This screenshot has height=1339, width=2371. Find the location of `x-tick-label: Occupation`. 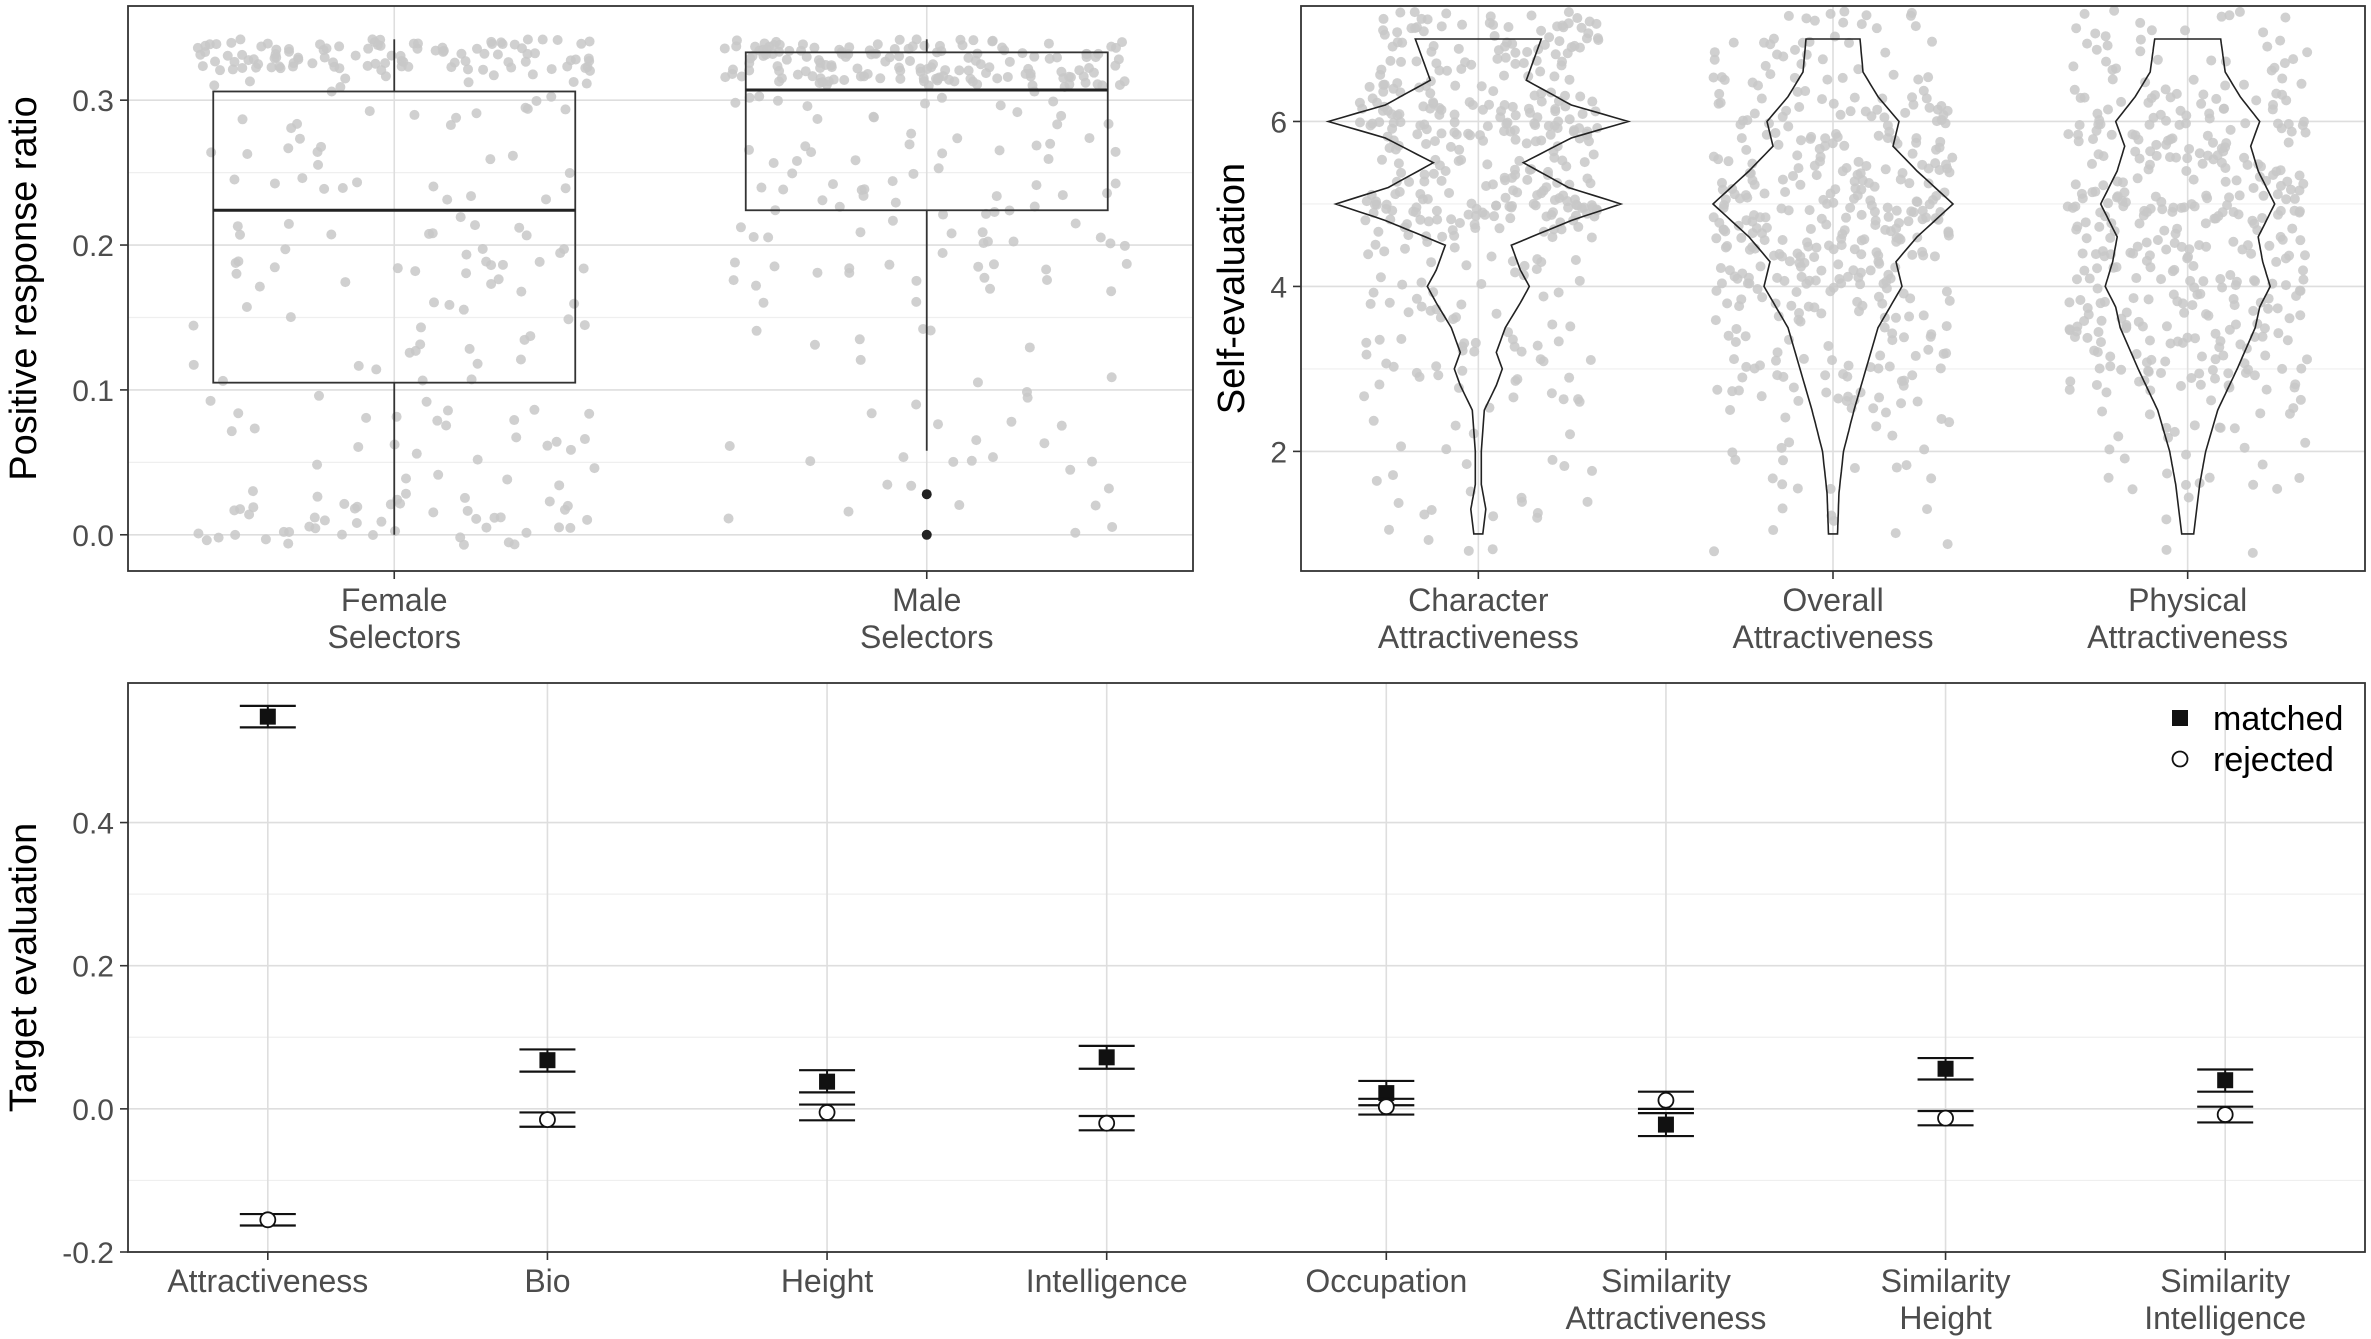

x-tick-label: Occupation is located at coordinates (1386, 1281).